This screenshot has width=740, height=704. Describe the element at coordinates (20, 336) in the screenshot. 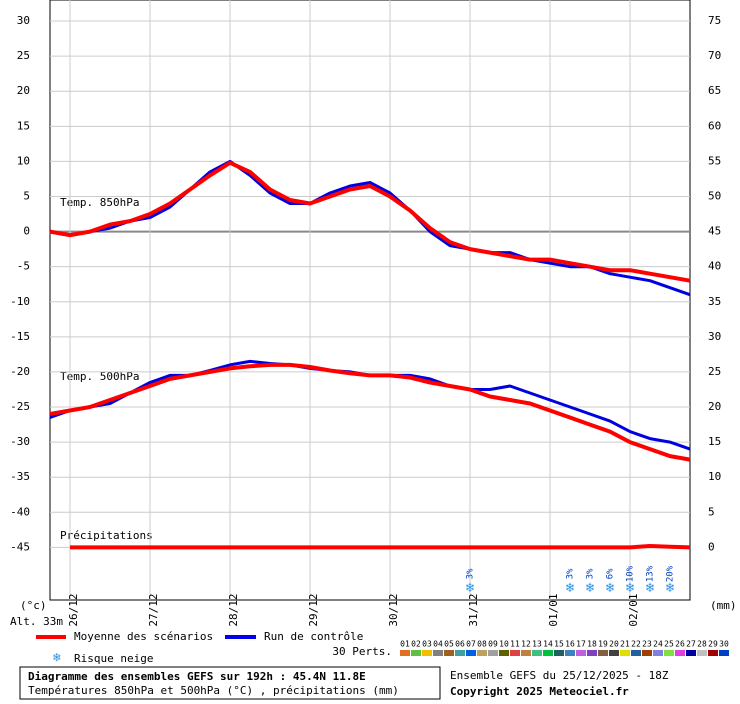

I see `y-tick-label: -15` at that location.